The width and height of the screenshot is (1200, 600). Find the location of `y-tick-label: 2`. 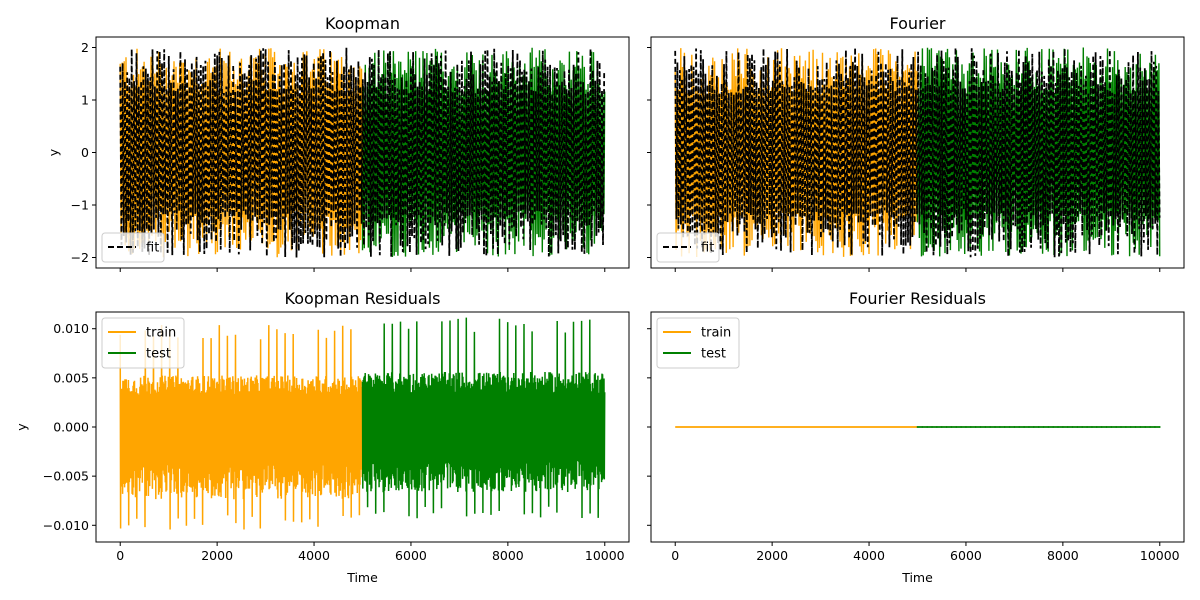

y-tick-label: 2 is located at coordinates (85, 47).